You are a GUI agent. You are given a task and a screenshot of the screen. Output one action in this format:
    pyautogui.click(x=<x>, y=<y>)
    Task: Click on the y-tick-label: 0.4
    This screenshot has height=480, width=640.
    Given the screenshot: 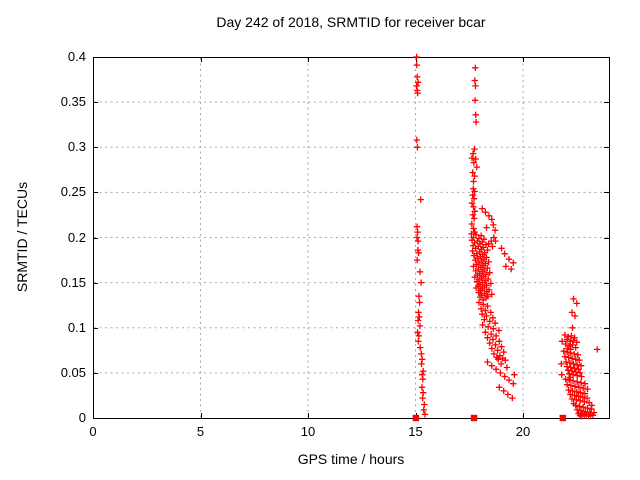 What is the action you would take?
    pyautogui.click(x=76, y=56)
    